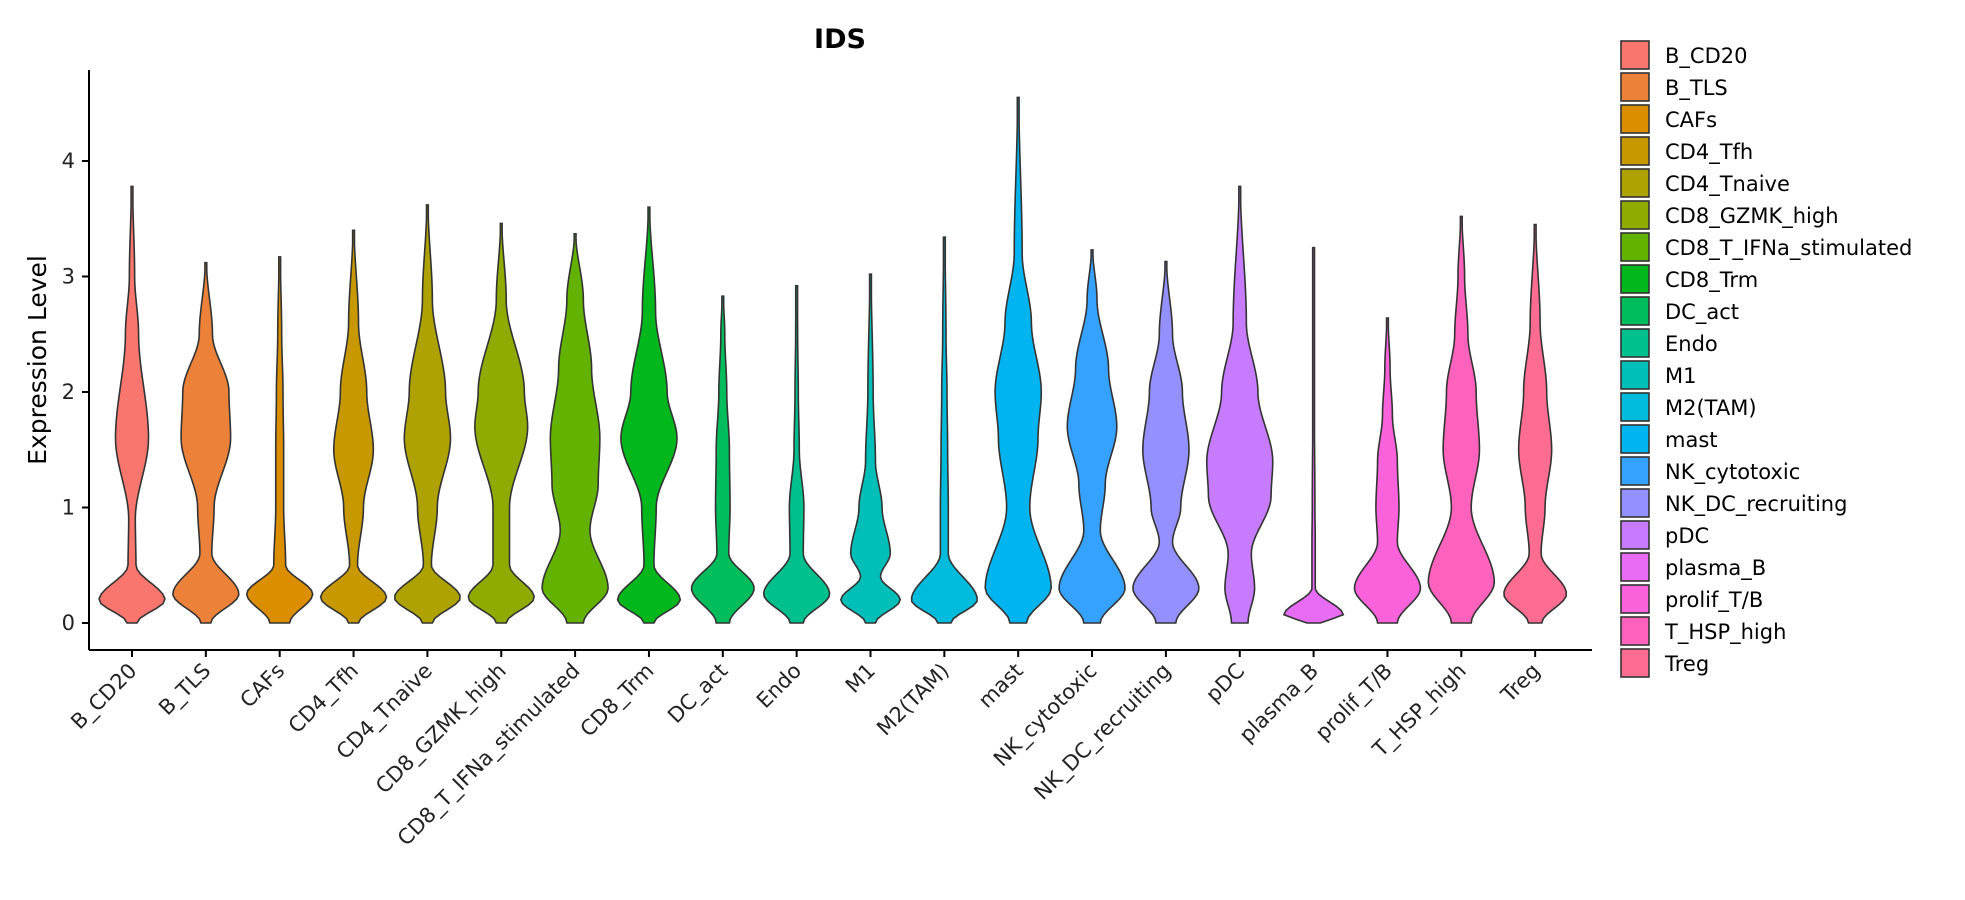  Describe the element at coordinates (1687, 536) in the screenshot. I see `legend-label: pDC` at that location.